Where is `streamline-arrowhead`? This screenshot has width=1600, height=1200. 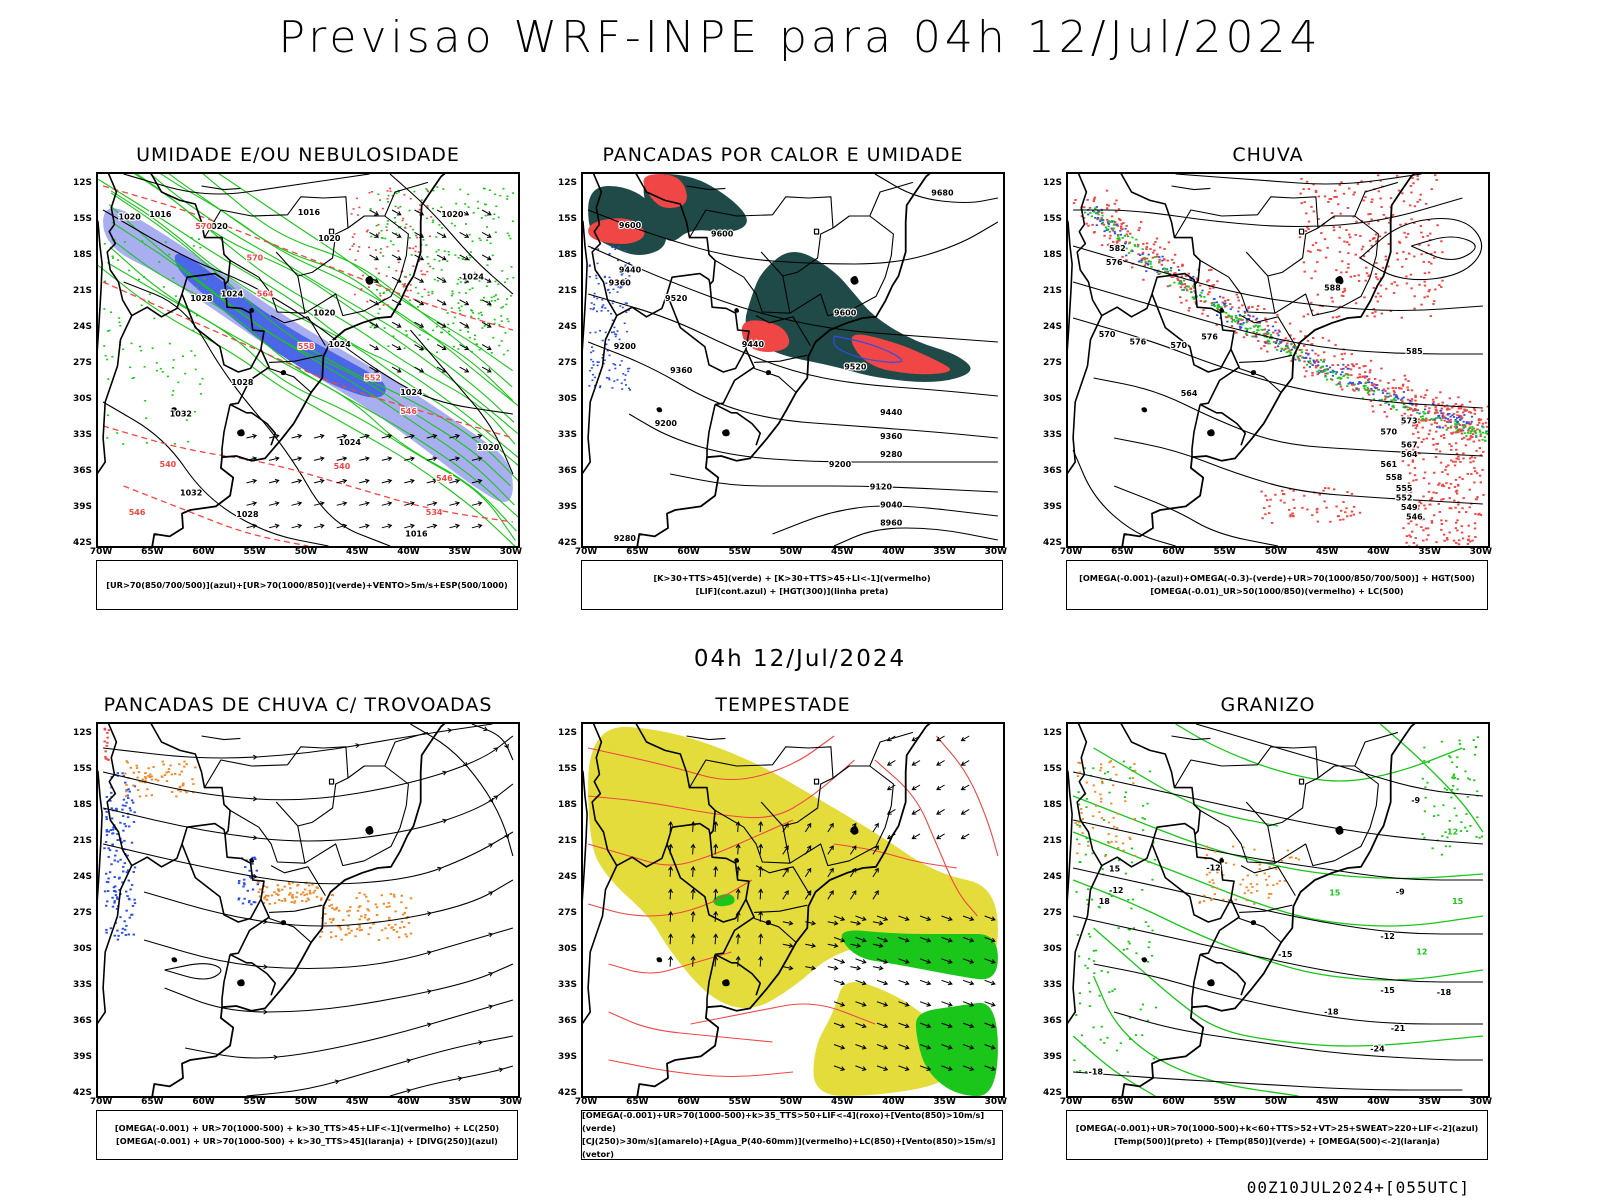 streamline-arrowhead is located at coordinates (460, 1079).